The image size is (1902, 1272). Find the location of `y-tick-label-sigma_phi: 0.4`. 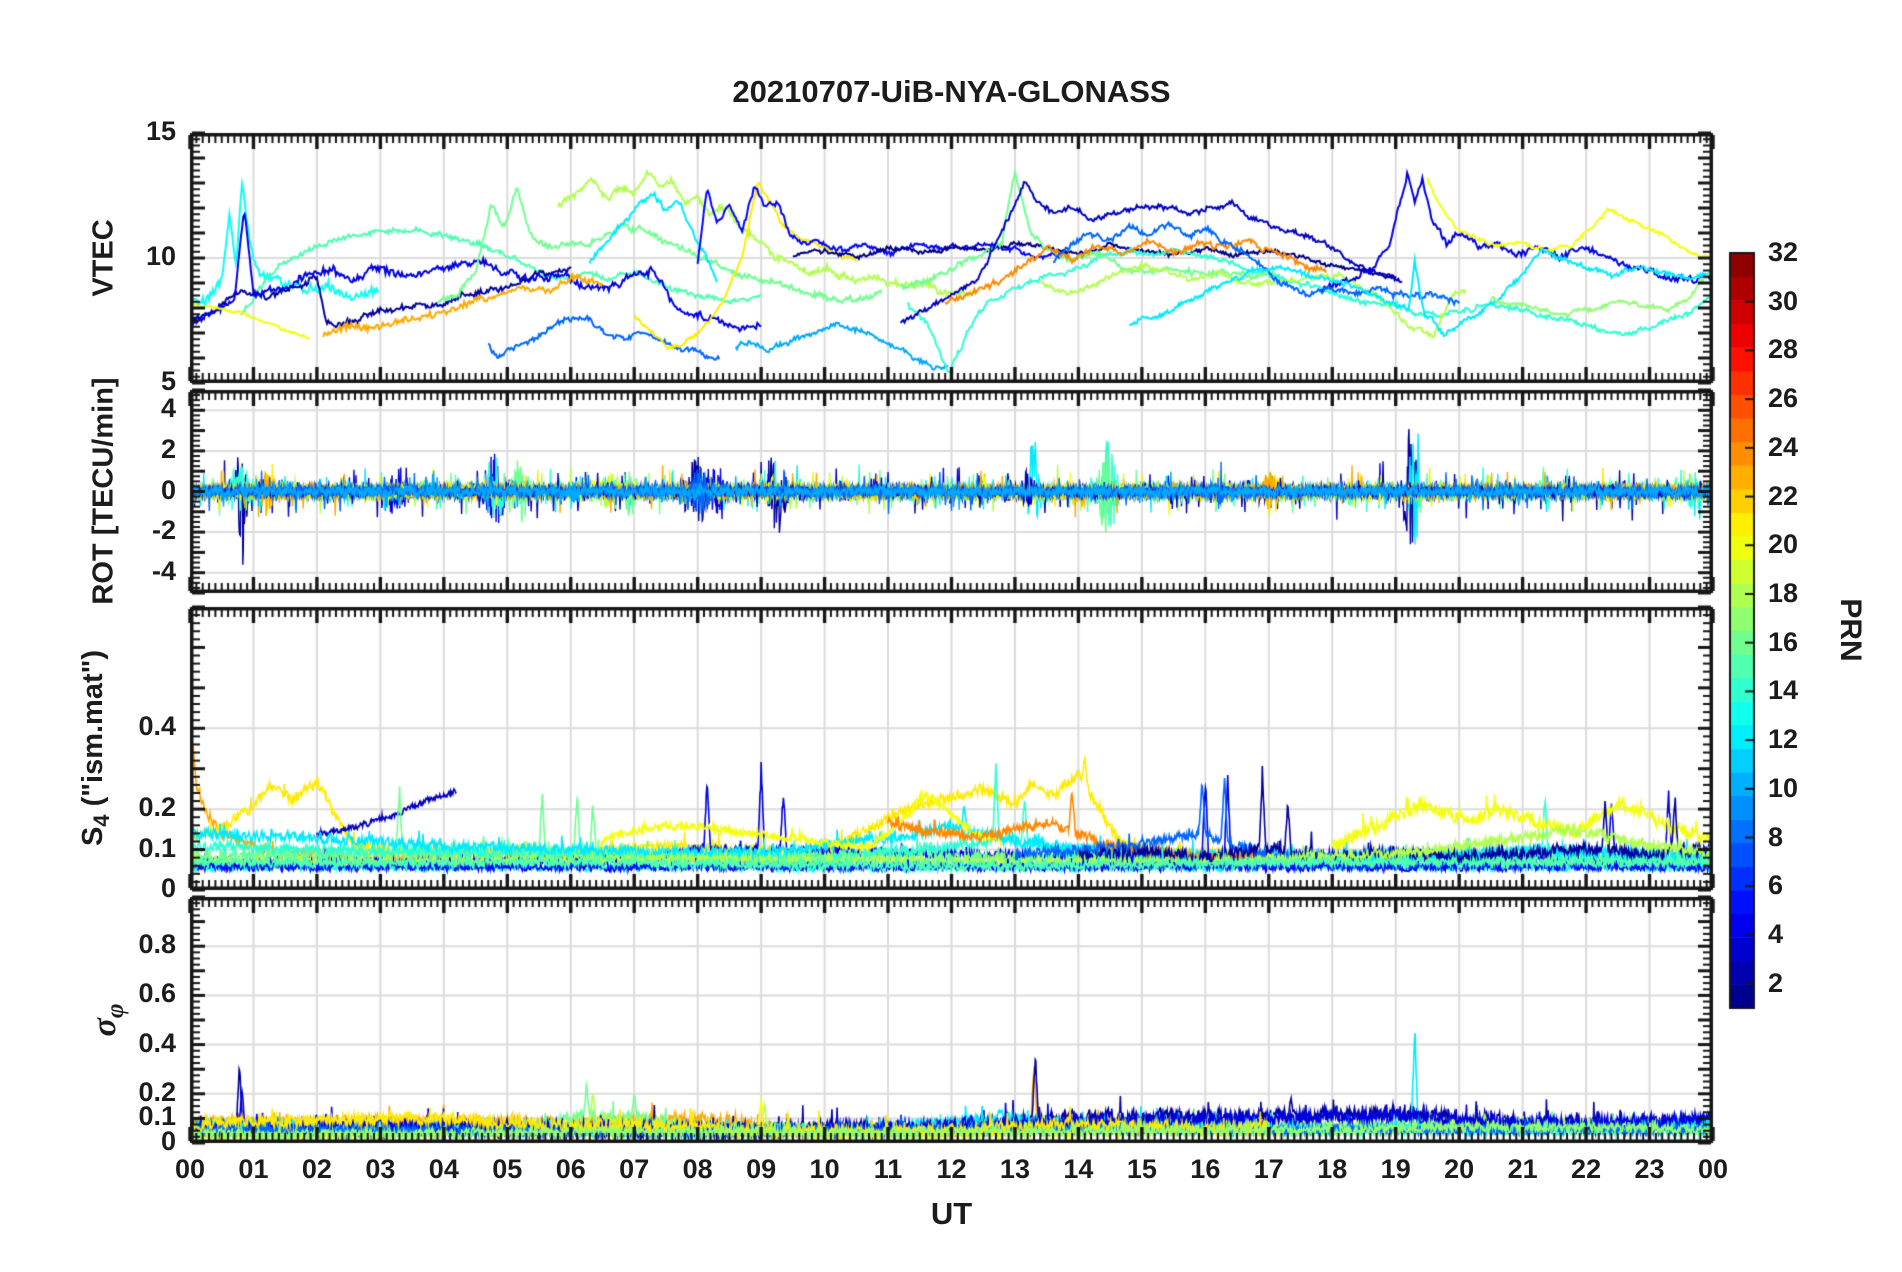

y-tick-label-sigma_phi: 0.4 is located at coordinates (157, 1042).